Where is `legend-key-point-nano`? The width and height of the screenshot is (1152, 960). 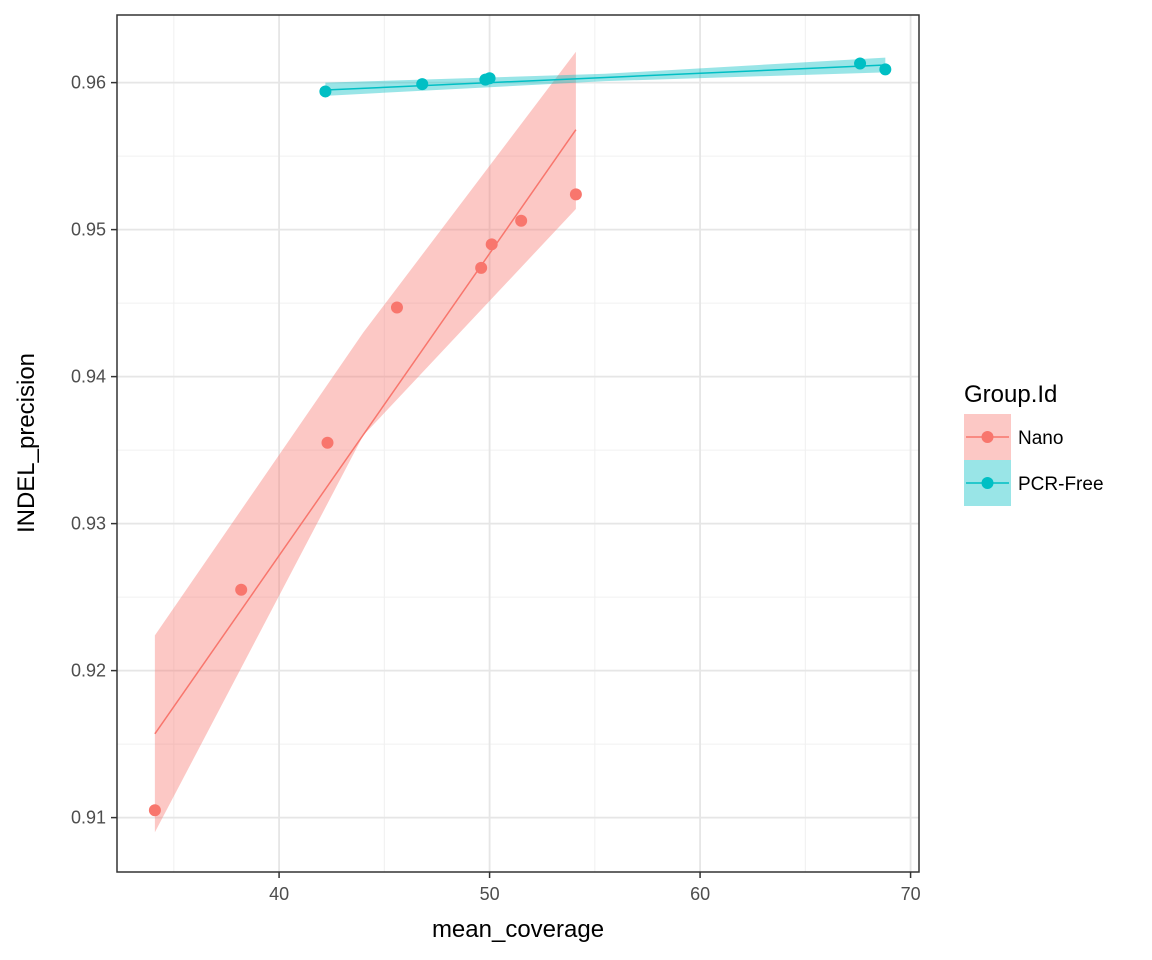 legend-key-point-nano is located at coordinates (987, 437).